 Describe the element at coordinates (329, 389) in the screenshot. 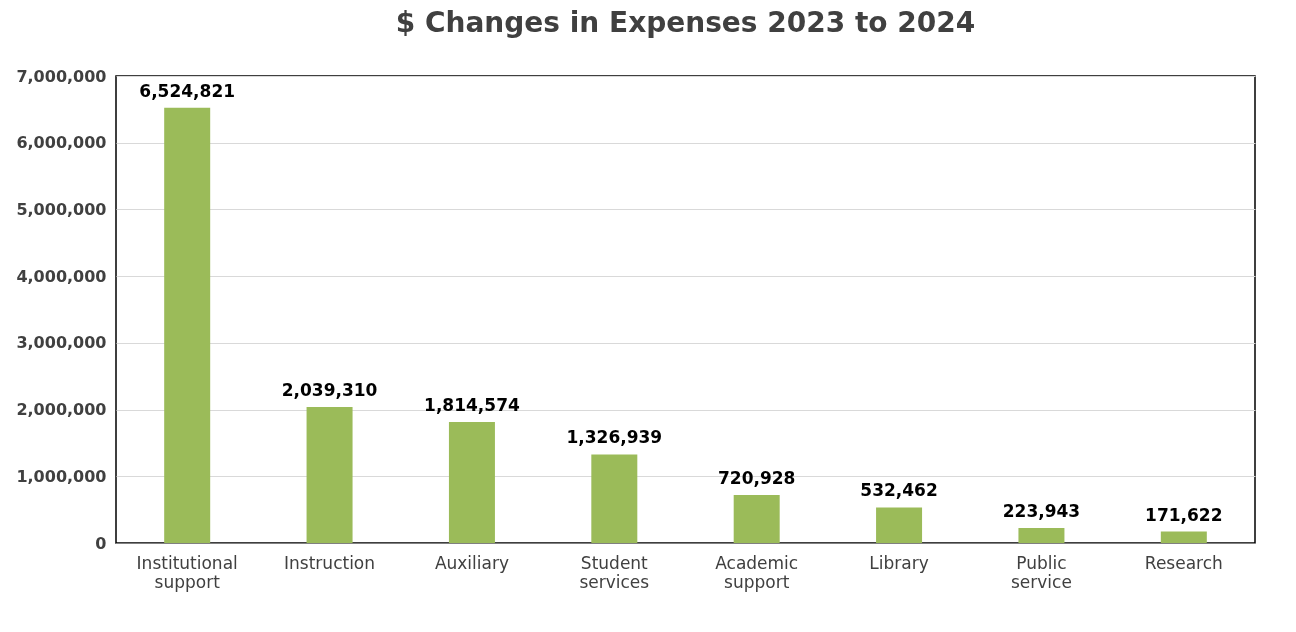

I see `data-label: 2,039,310` at that location.